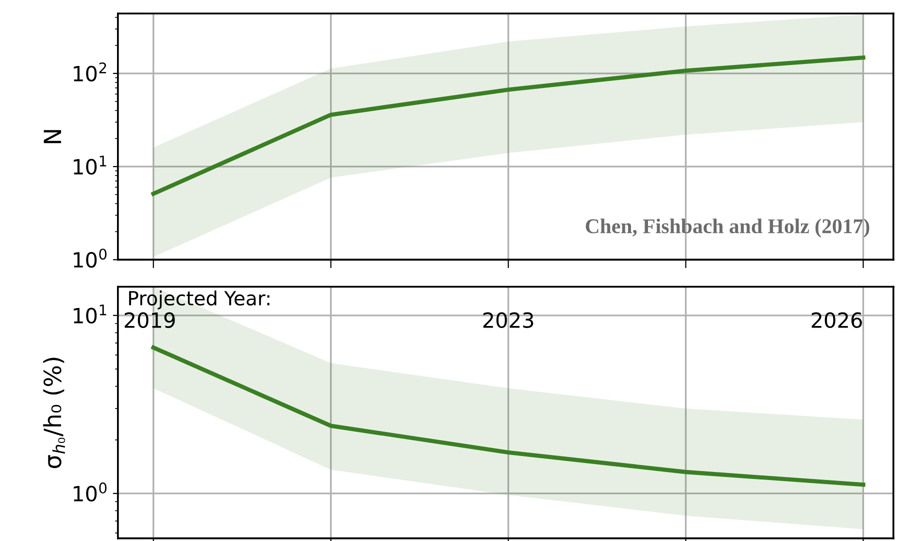  What do you see at coordinates (90, 72) in the screenshot?
I see `y-tick-label: 10$^{2}$` at bounding box center [90, 72].